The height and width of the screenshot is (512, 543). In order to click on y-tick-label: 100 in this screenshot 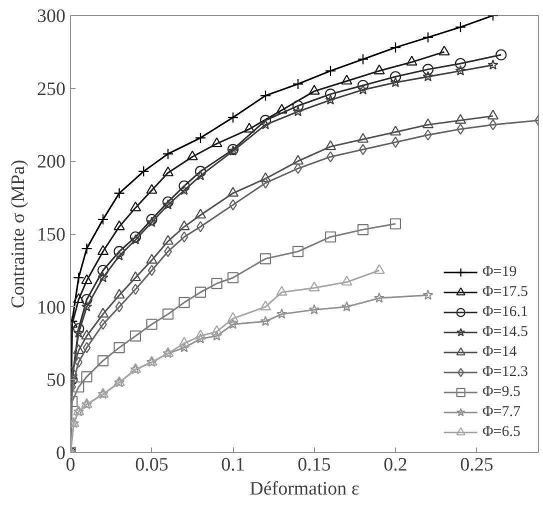, I will do `click(51, 307)`.